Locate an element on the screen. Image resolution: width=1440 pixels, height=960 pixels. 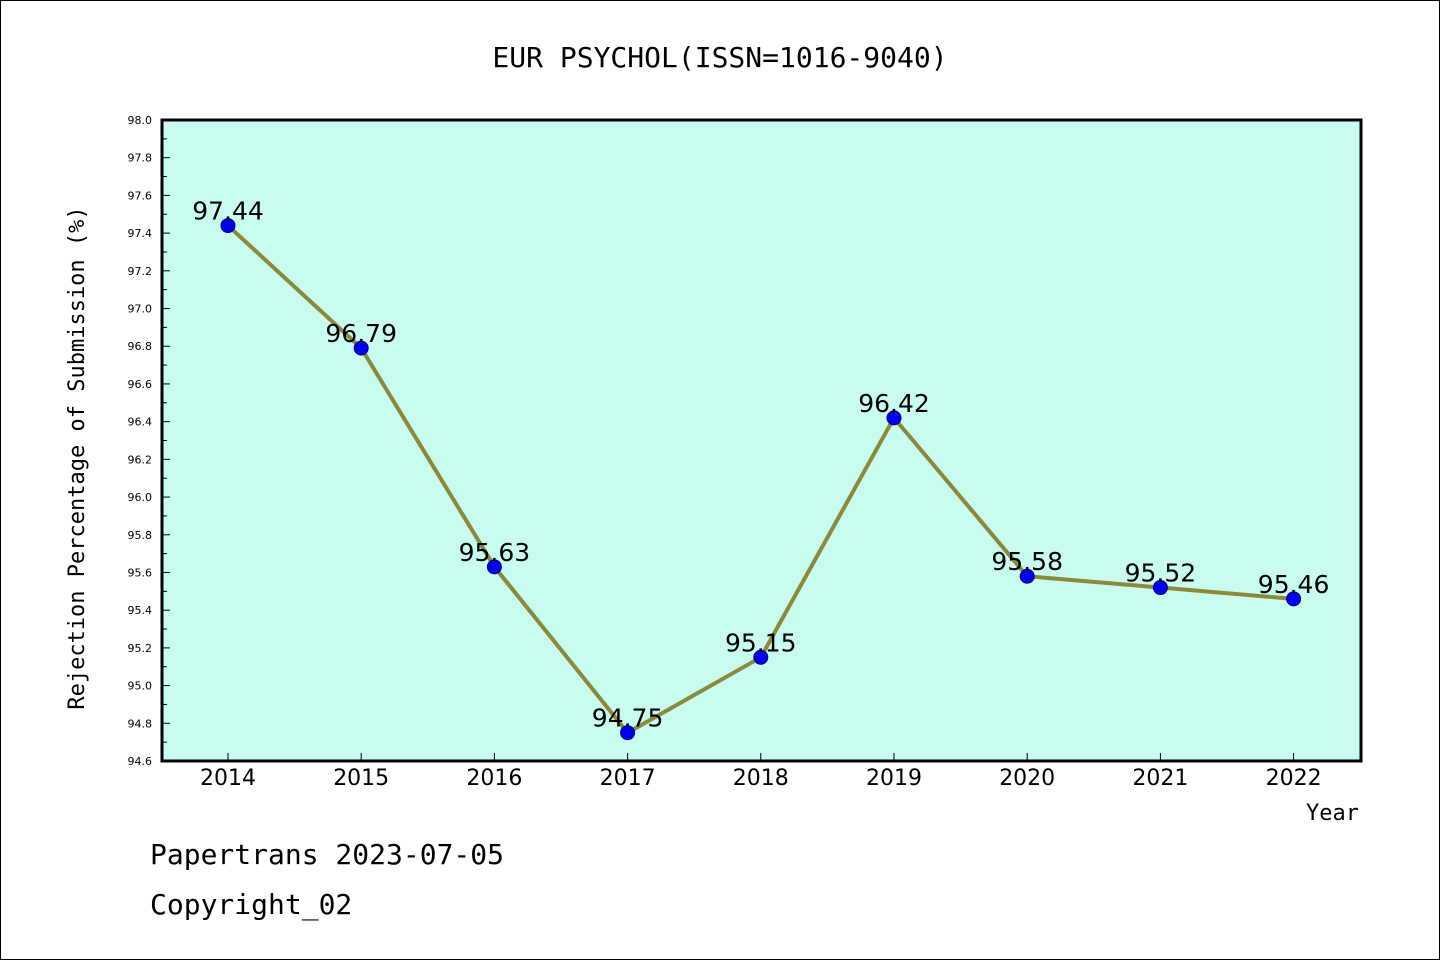
y-tick-label: 98.0 is located at coordinates (140, 120).